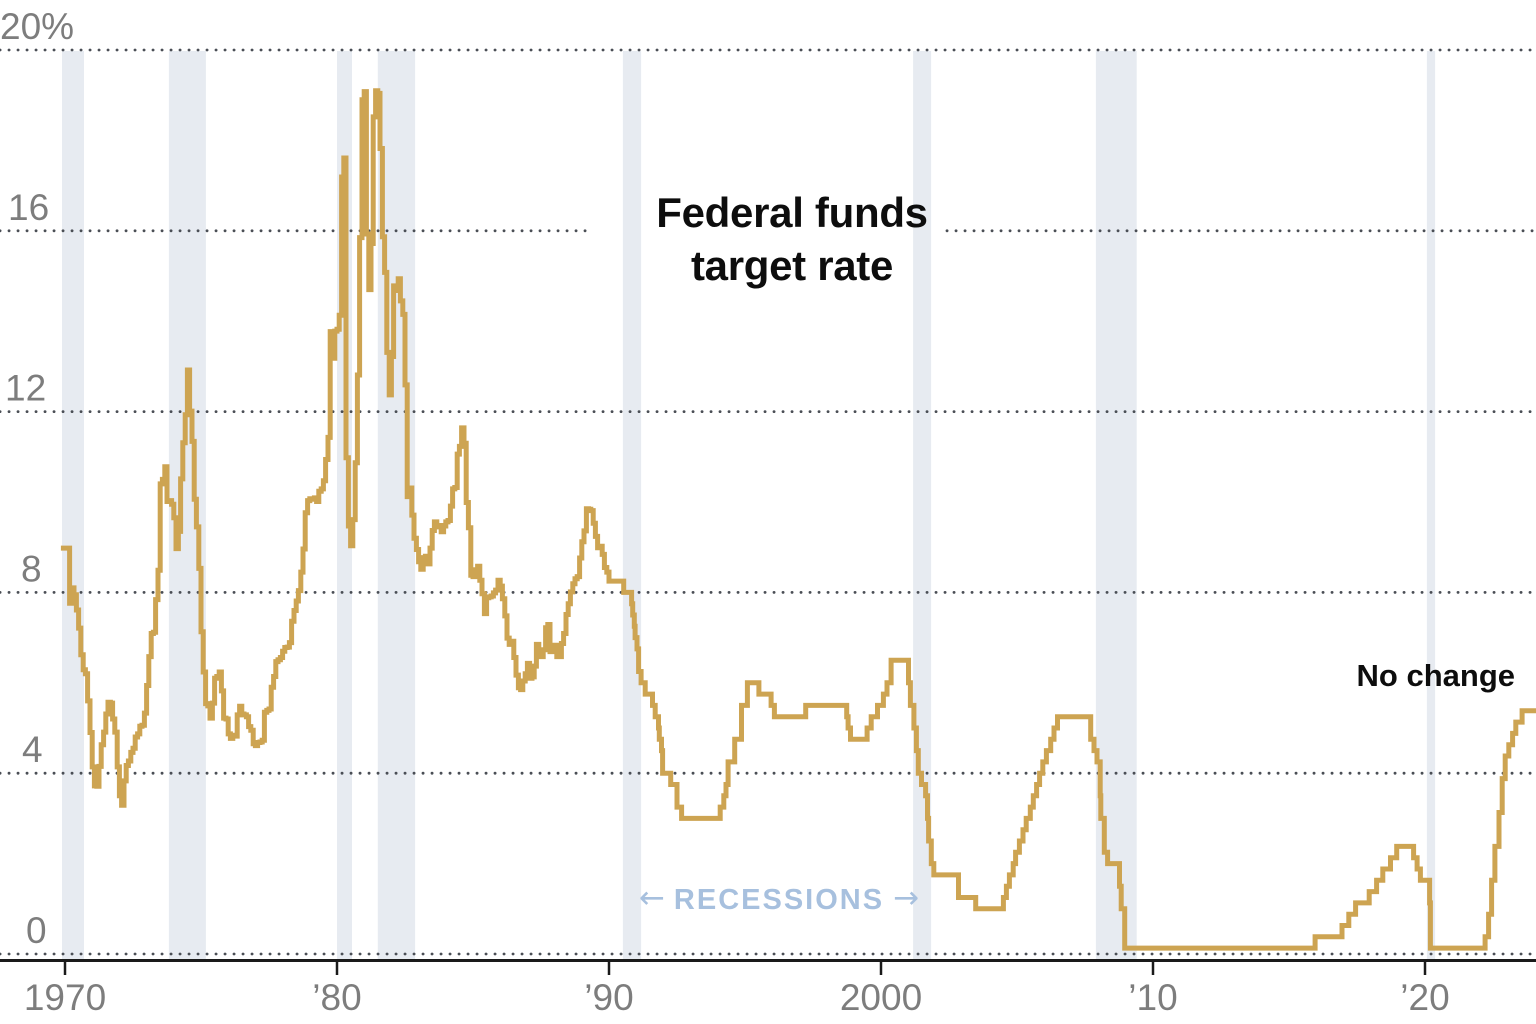 This screenshot has height=1024, width=1536. Describe the element at coordinates (651, 898) in the screenshot. I see `arrow-left-icon: ←` at that location.